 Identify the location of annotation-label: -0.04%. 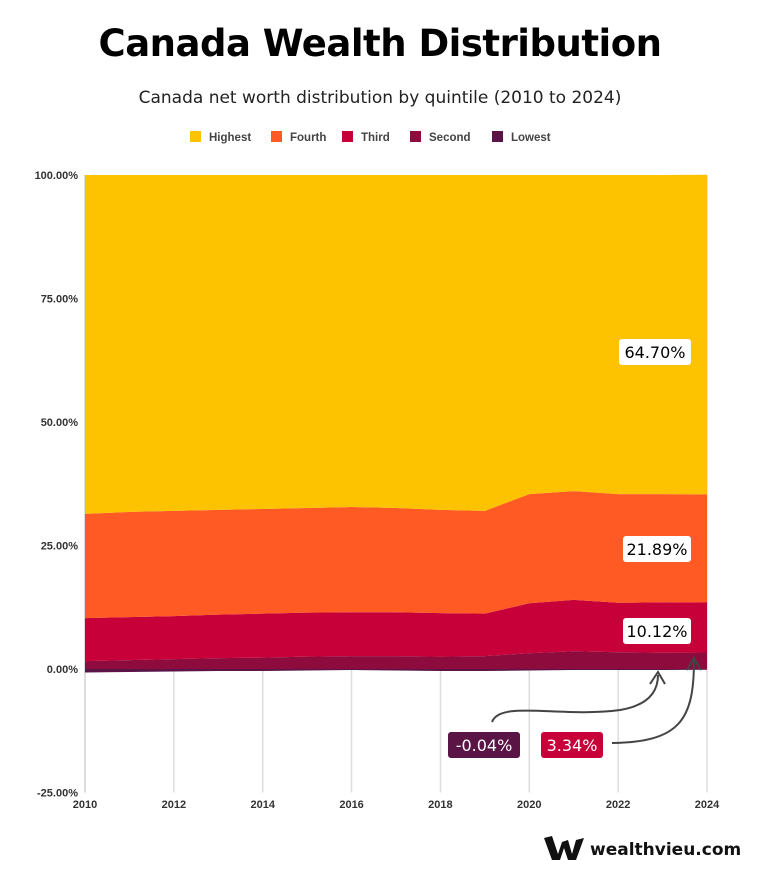
(484, 745).